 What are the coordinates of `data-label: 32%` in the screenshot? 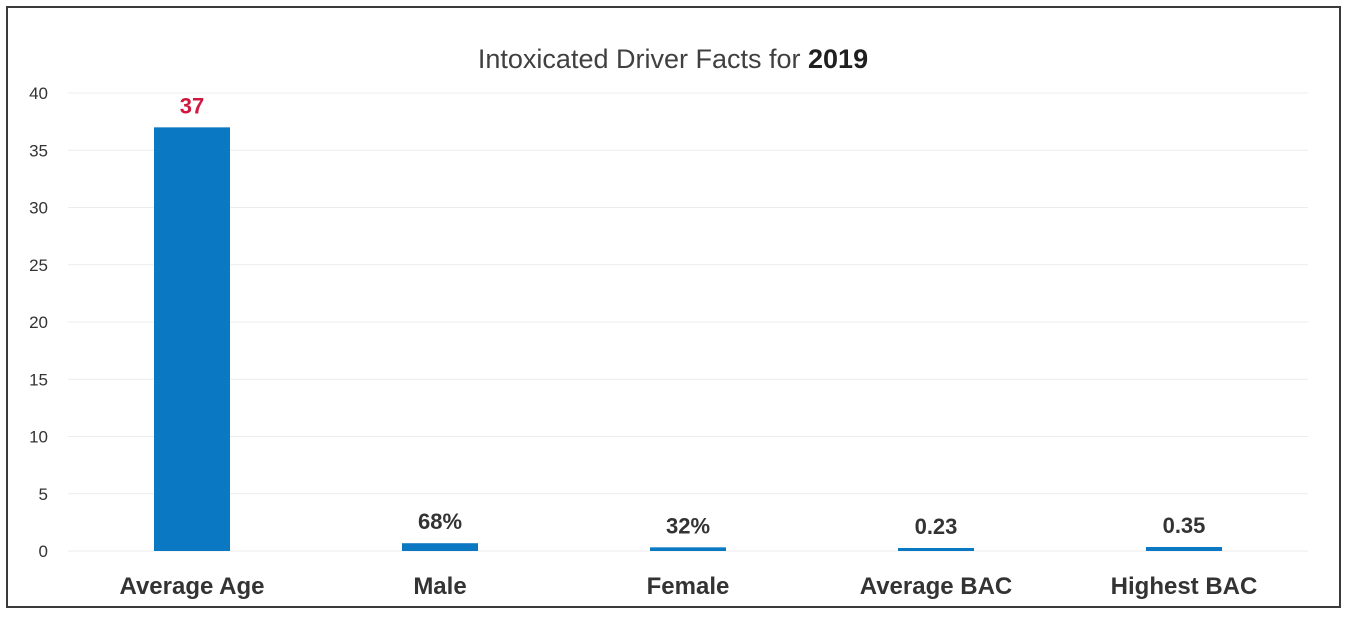 It's located at (688, 525).